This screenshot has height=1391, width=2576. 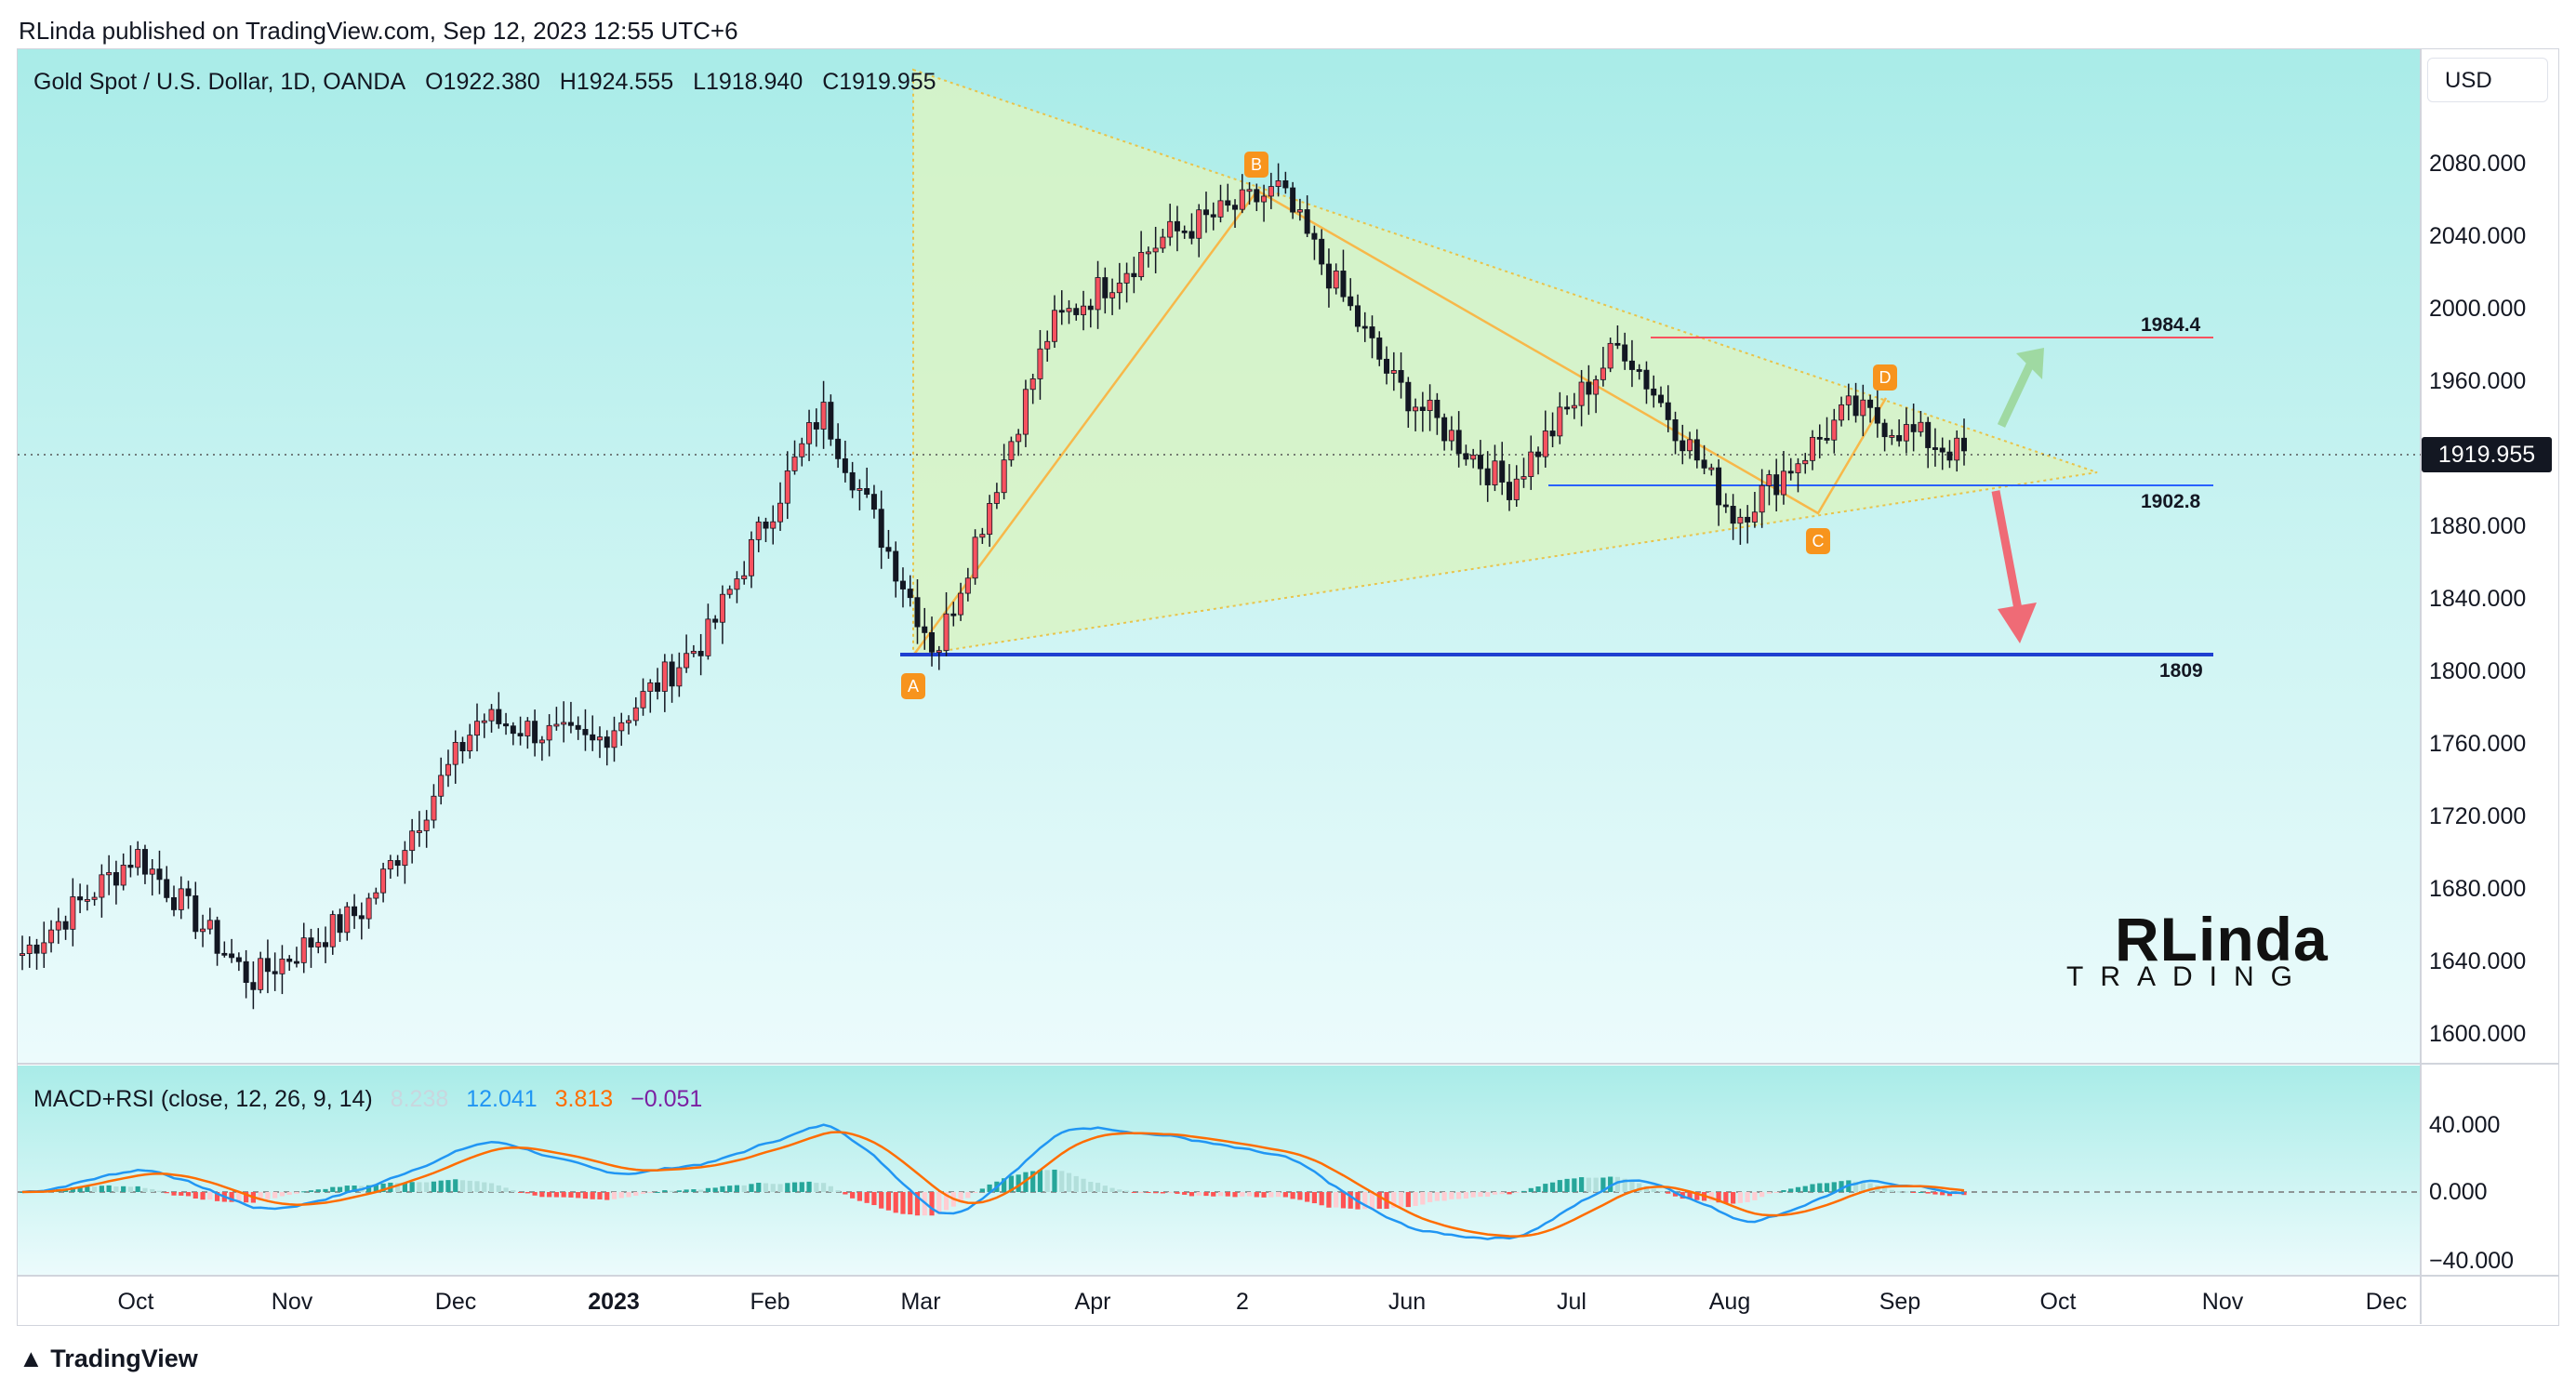 What do you see at coordinates (2478, 381) in the screenshot?
I see `y-tick: 1960.000` at bounding box center [2478, 381].